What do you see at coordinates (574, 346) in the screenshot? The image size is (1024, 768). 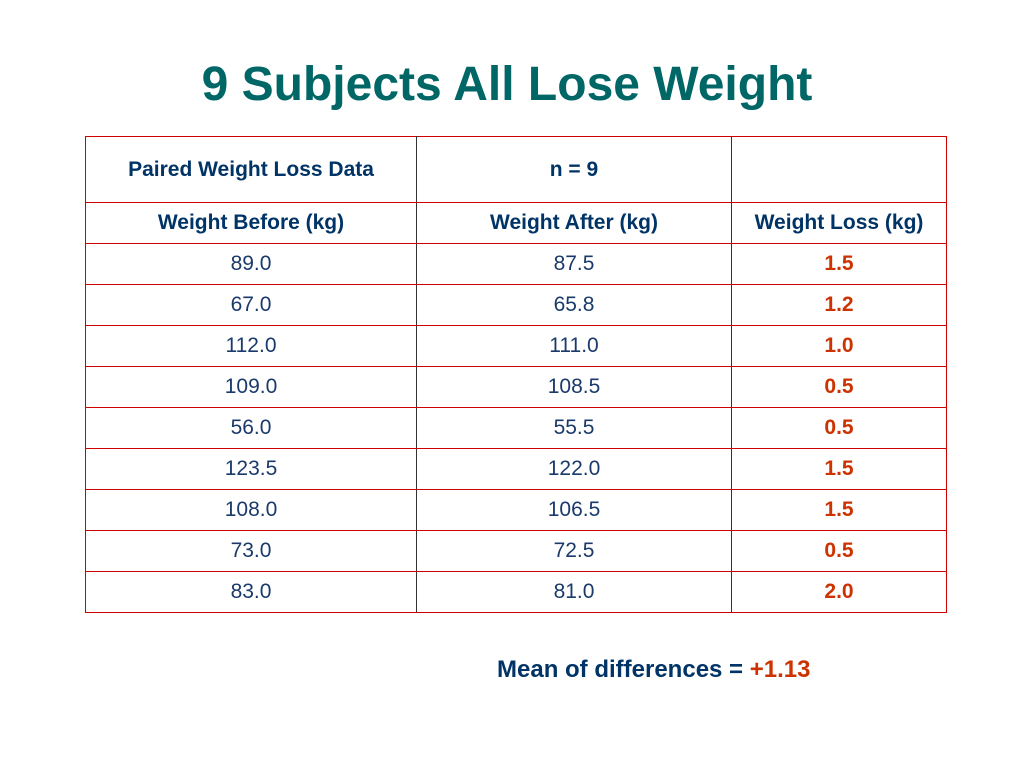 I see `weight-after-cell: 111.0` at bounding box center [574, 346].